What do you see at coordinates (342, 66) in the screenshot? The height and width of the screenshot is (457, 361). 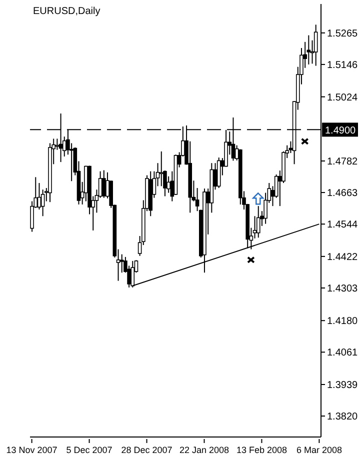 I see `y-tick-label: 1.5146` at bounding box center [342, 66].